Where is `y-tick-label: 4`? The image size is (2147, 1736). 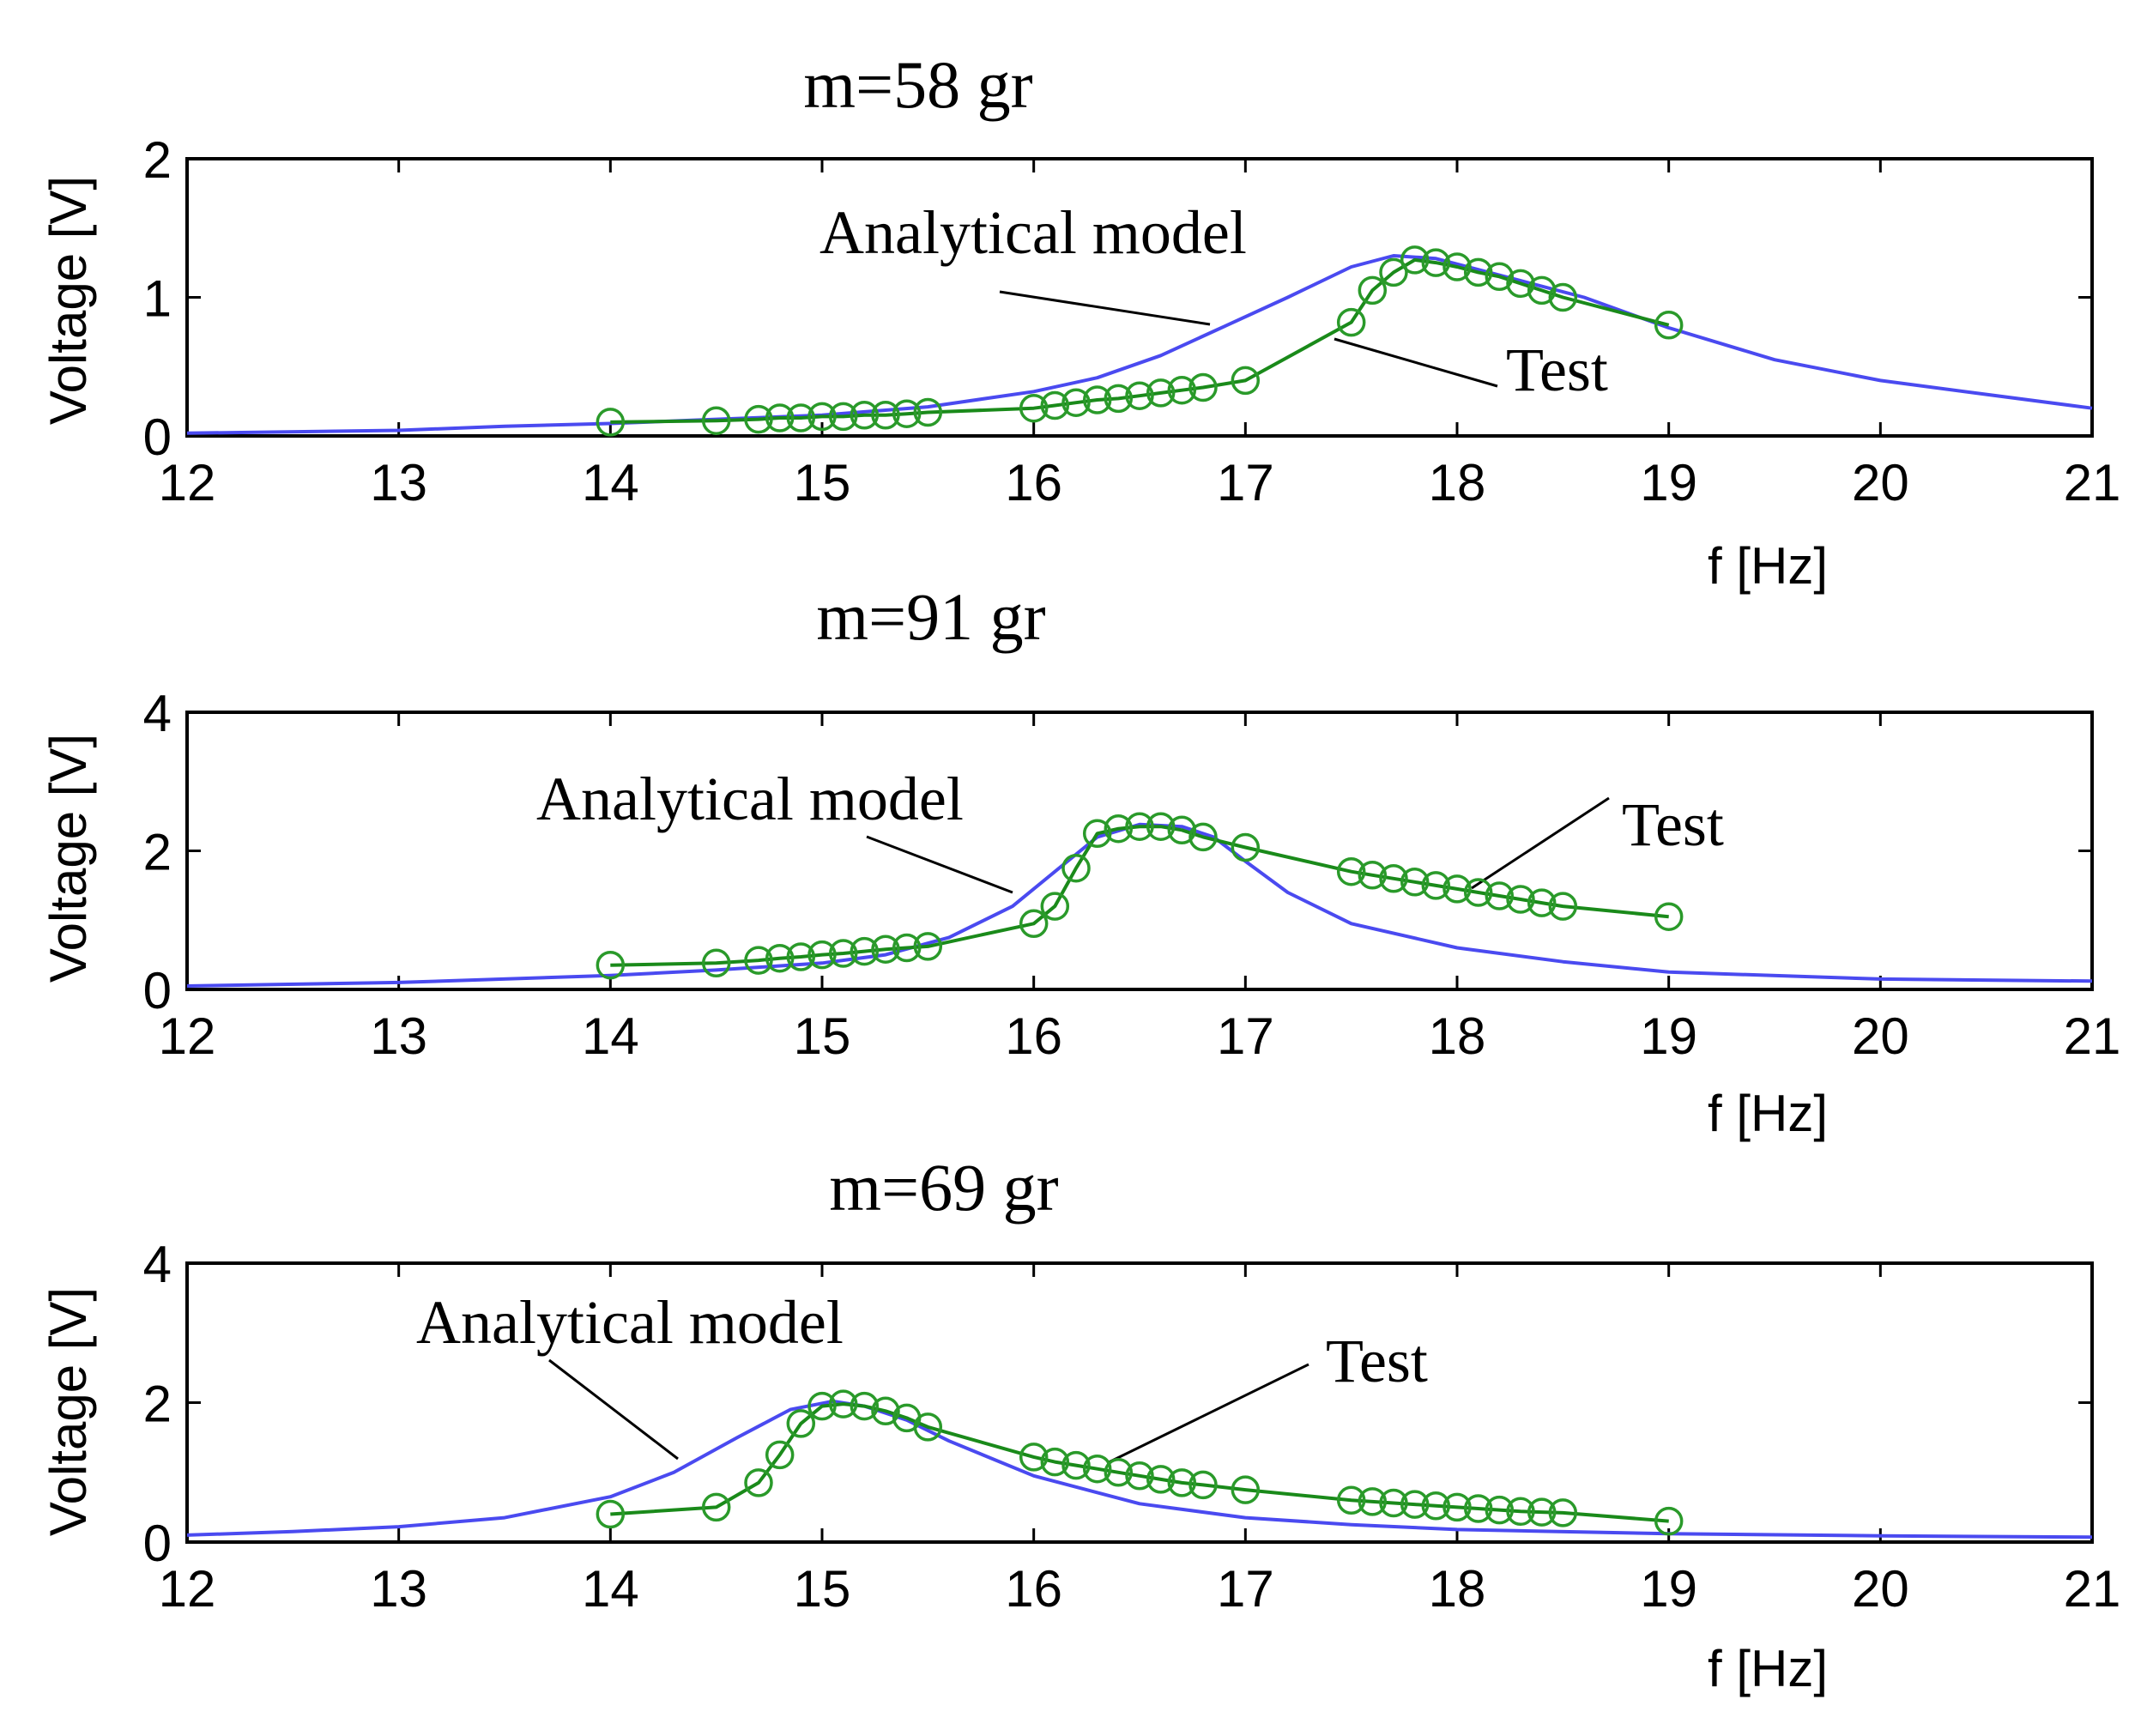 y-tick-label: 4 is located at coordinates (157, 1264).